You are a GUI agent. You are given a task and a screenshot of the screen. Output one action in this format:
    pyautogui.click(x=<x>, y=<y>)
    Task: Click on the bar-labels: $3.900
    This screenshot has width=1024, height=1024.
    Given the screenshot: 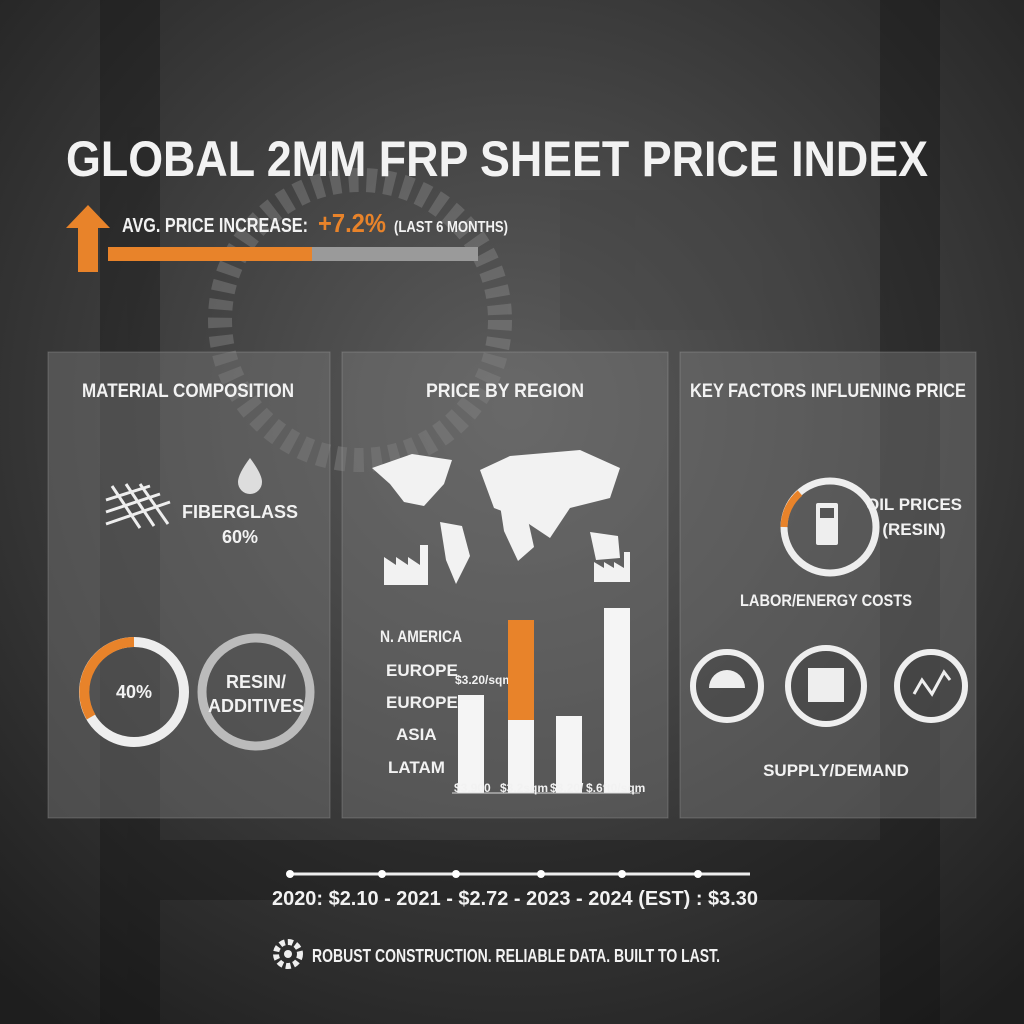 What is the action you would take?
    pyautogui.click(x=472, y=788)
    